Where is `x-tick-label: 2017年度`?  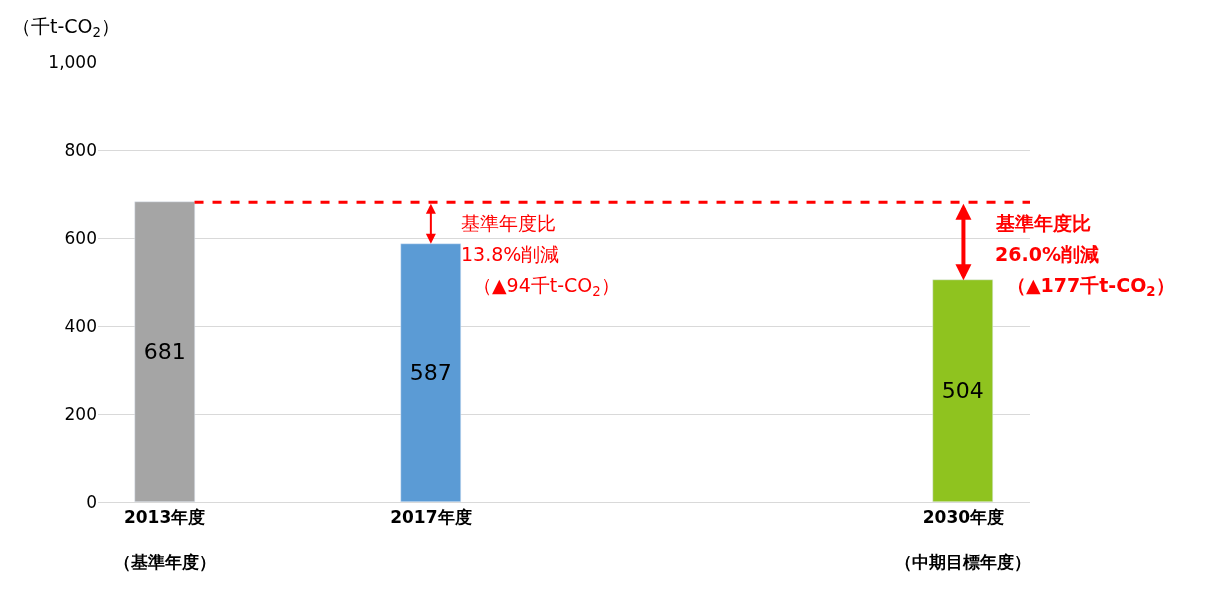 x-tick-label: 2017年度 is located at coordinates (431, 517).